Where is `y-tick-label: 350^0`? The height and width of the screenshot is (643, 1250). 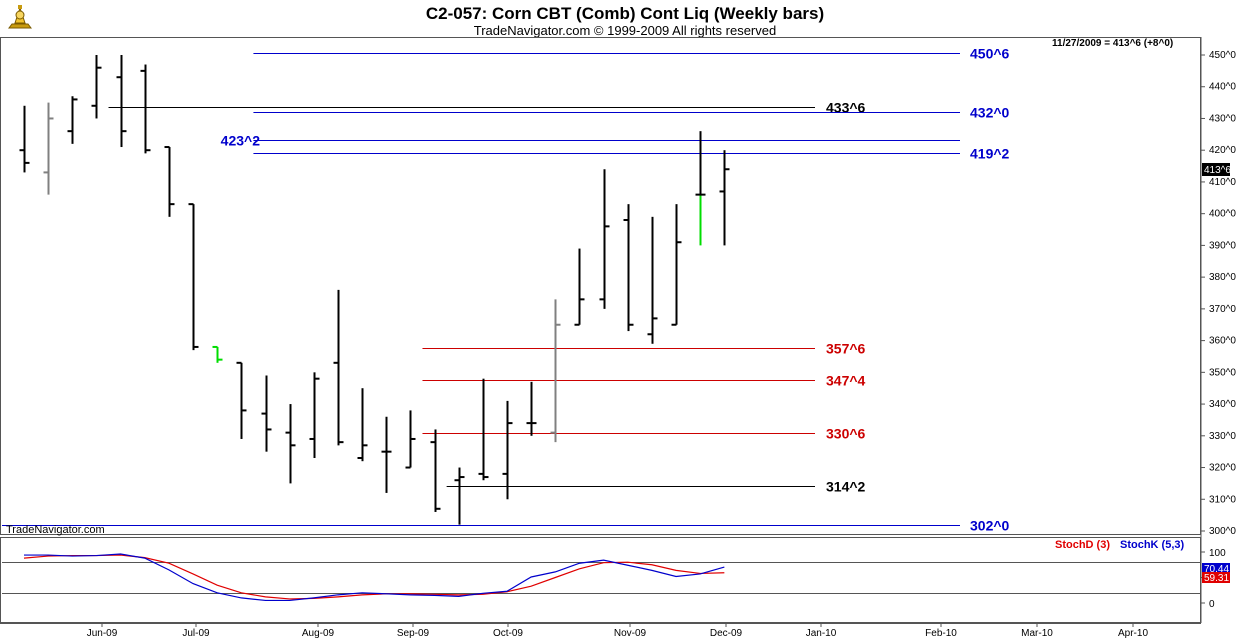 y-tick-label: 350^0 is located at coordinates (1222, 372).